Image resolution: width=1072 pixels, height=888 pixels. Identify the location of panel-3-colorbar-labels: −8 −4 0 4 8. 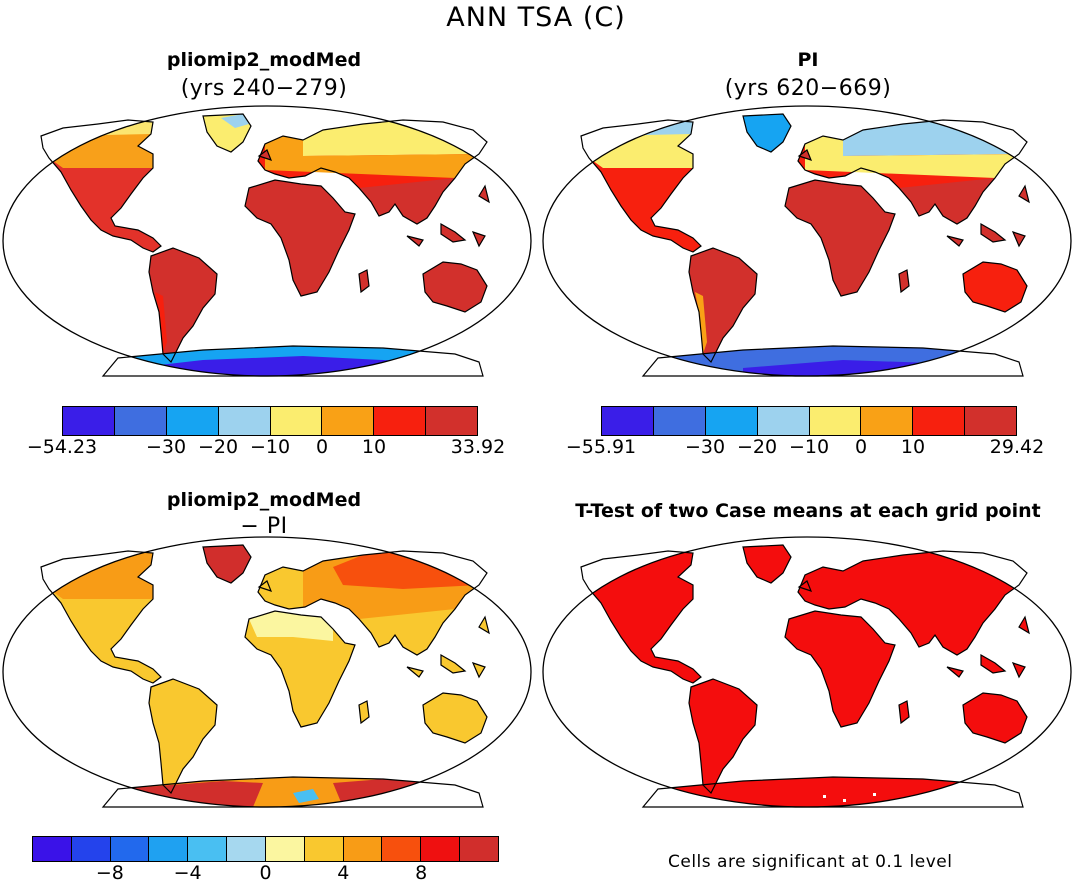
(265, 875).